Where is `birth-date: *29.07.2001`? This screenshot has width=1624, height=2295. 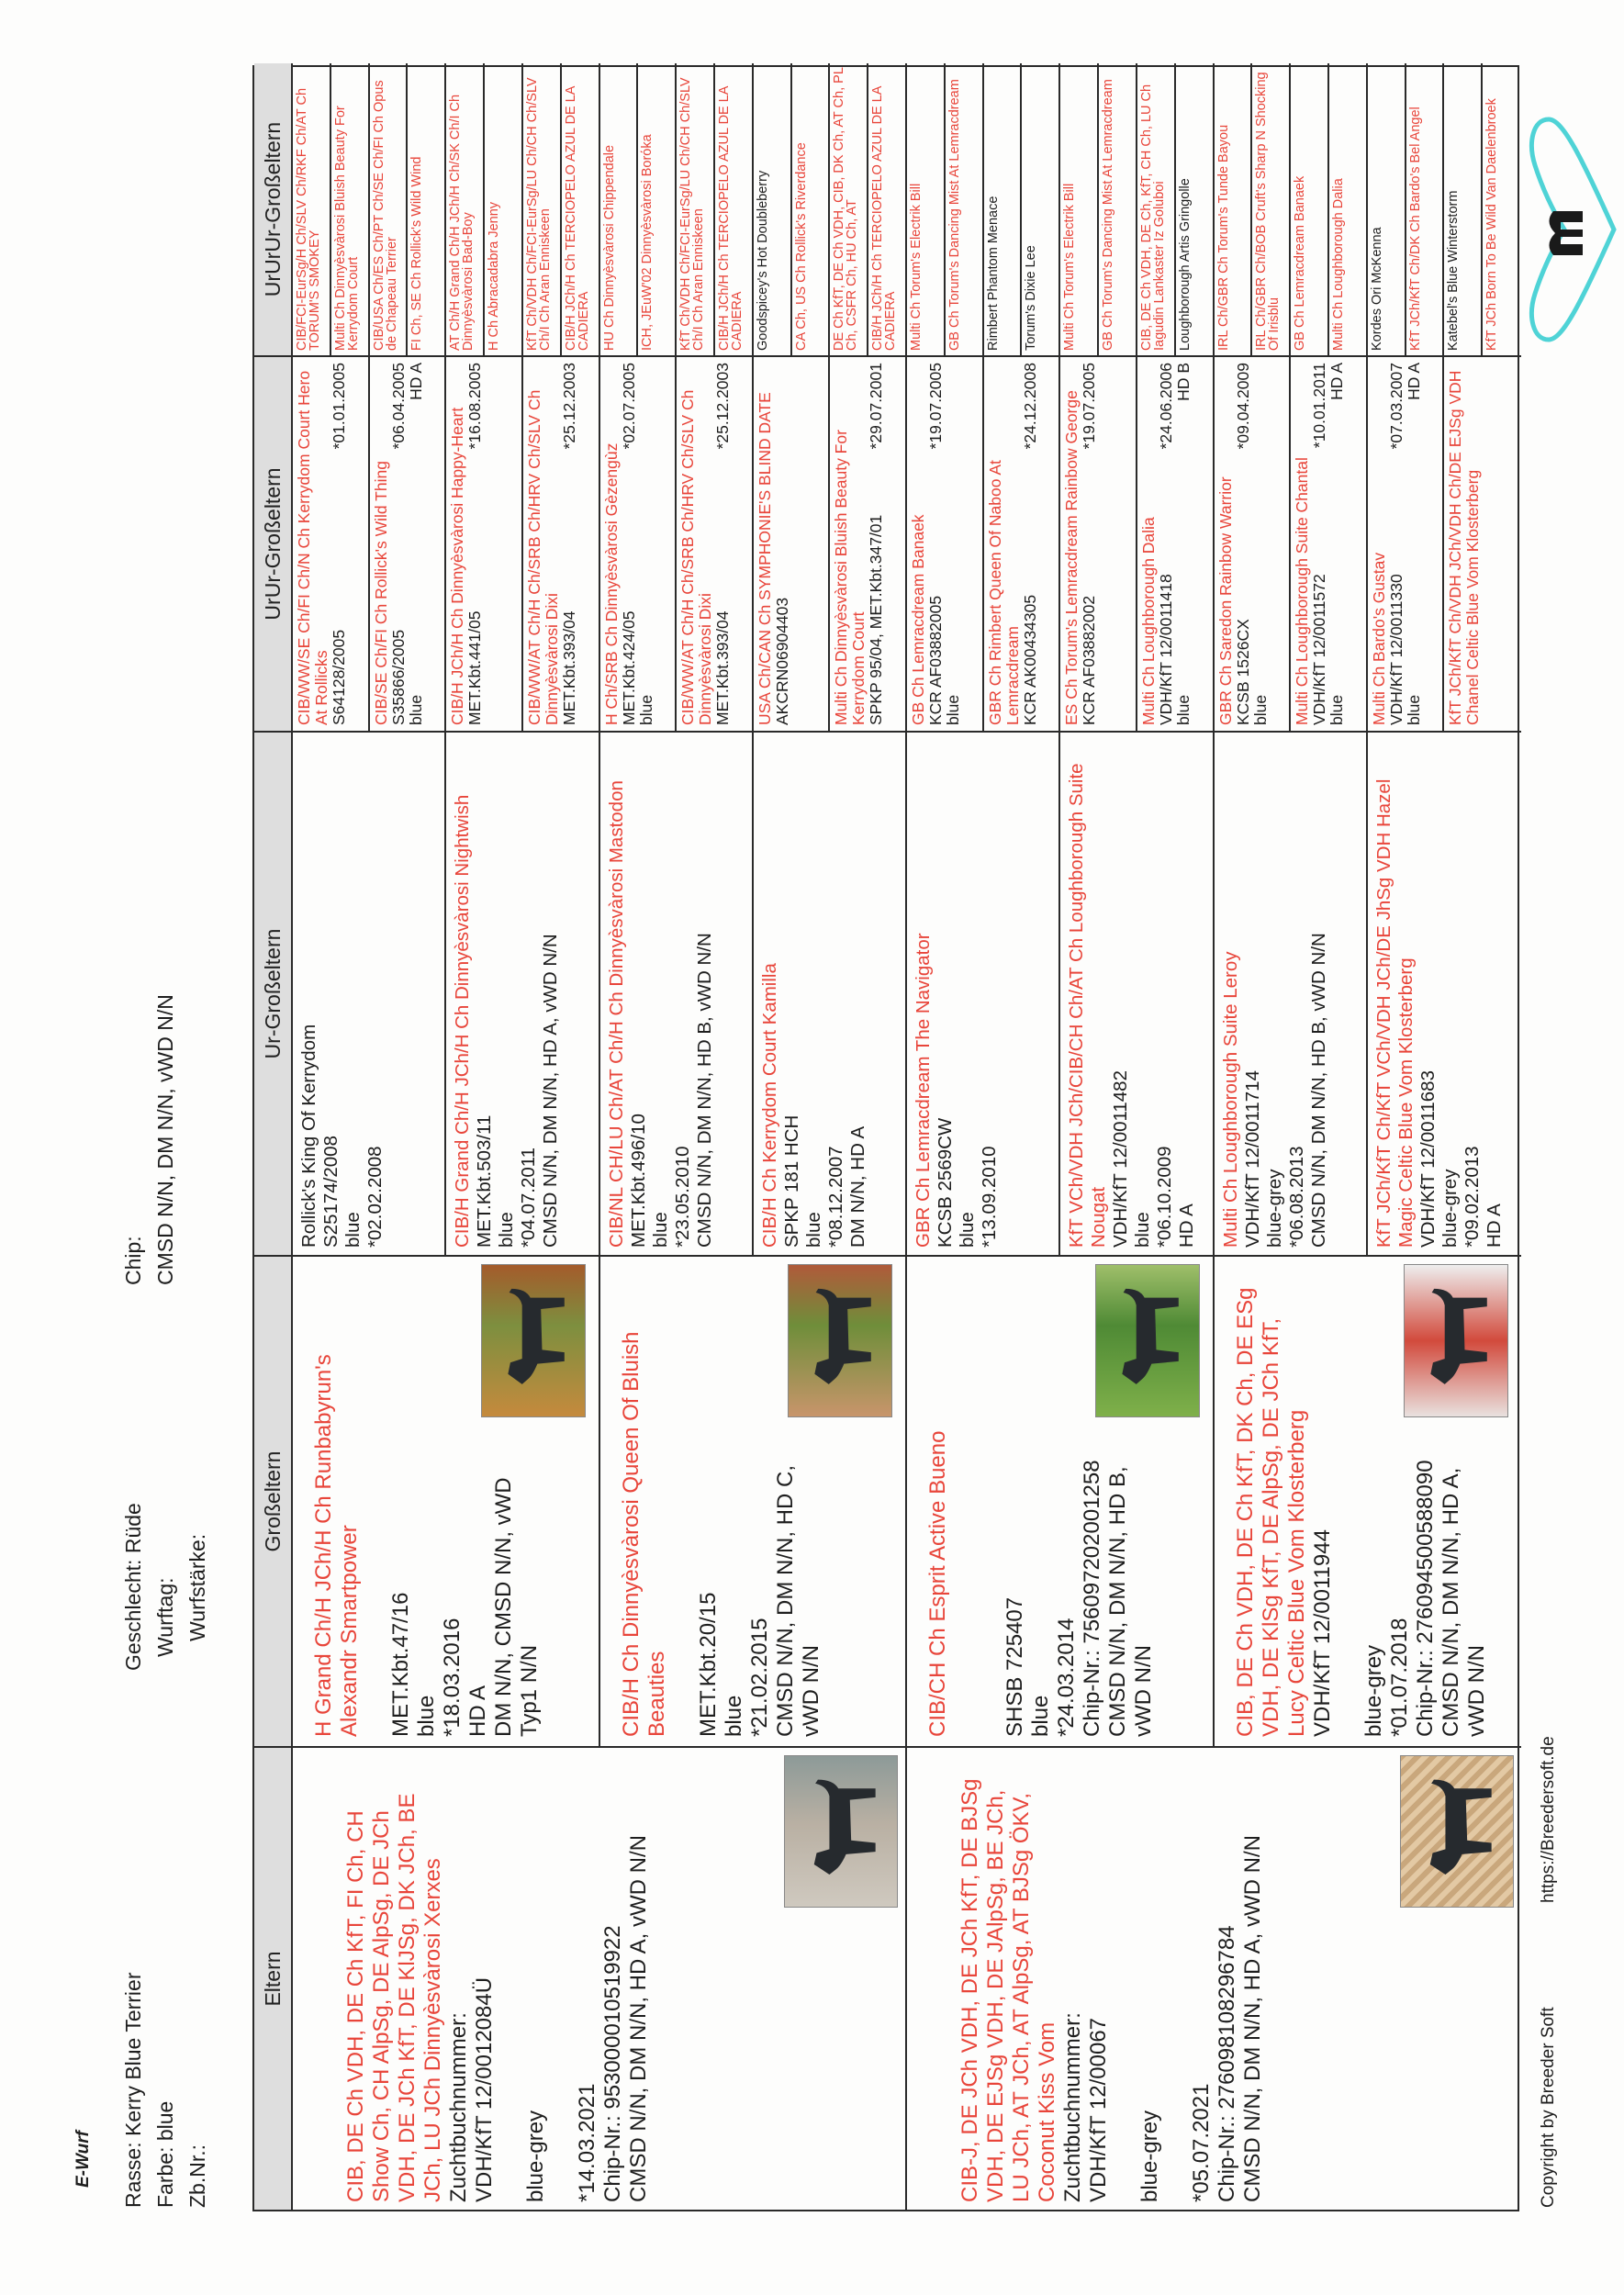
birth-date: *29.07.2001 is located at coordinates (876, 406).